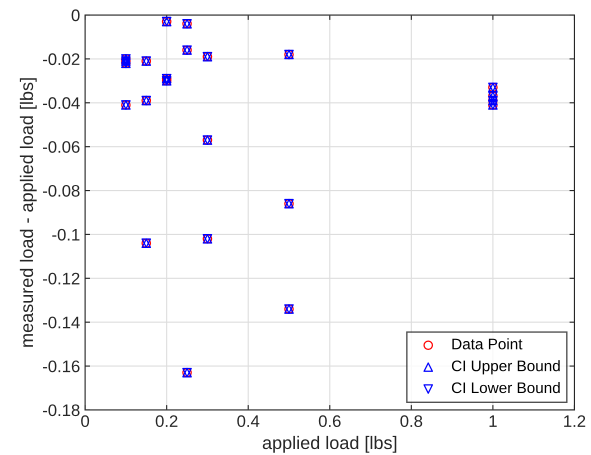 The height and width of the screenshot is (455, 591). Describe the element at coordinates (61, 190) in the screenshot. I see `y-tick-label: -0.08` at that location.